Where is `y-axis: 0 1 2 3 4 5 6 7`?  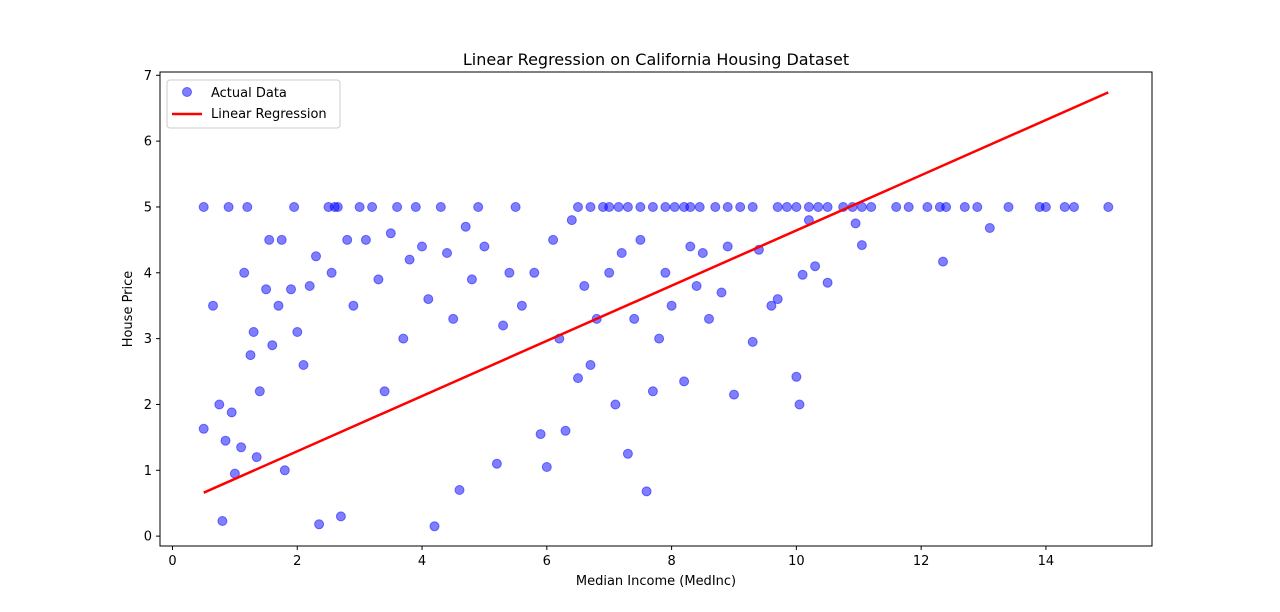 y-axis: 0 1 2 3 4 5 6 7 is located at coordinates (152, 307).